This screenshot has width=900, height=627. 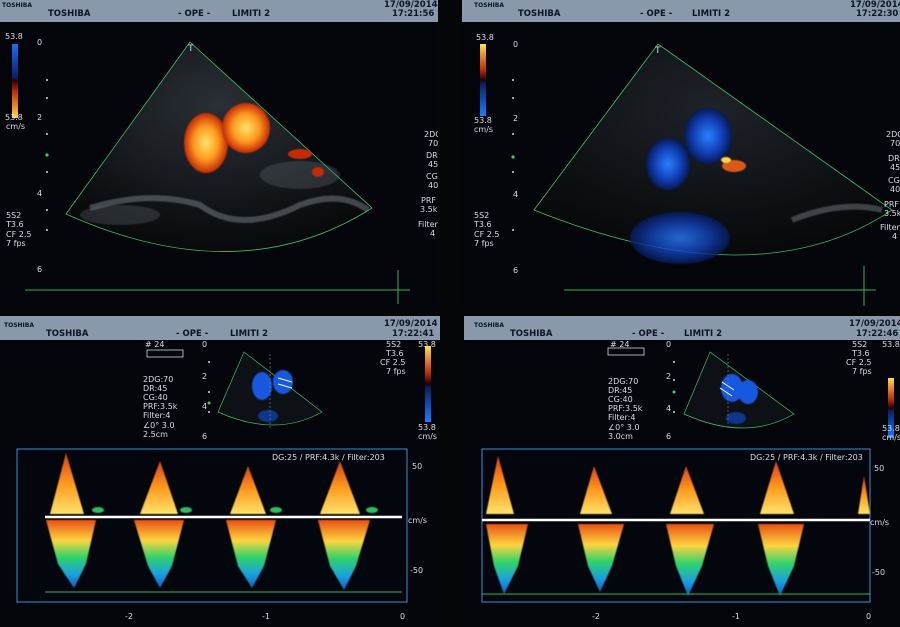 I want to click on doppler-settings: DG:25 / PRF:4.3k / Filter:203, so click(x=806, y=457).